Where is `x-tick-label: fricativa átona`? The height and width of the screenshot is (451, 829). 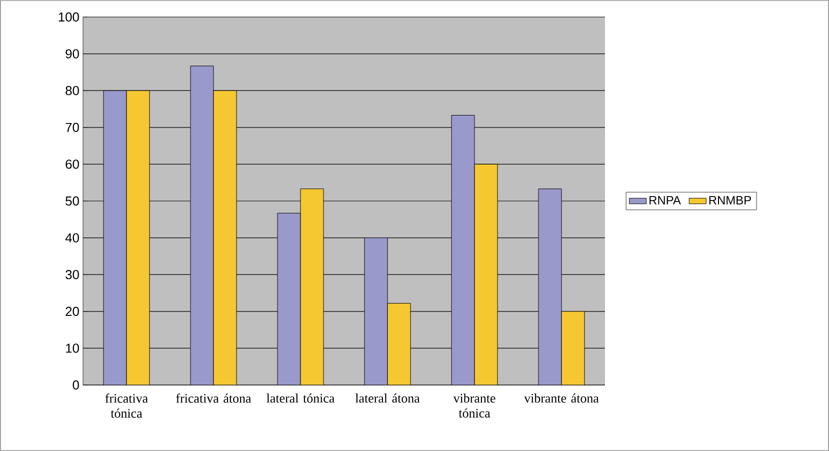 x-tick-label: fricativa átona is located at coordinates (214, 398).